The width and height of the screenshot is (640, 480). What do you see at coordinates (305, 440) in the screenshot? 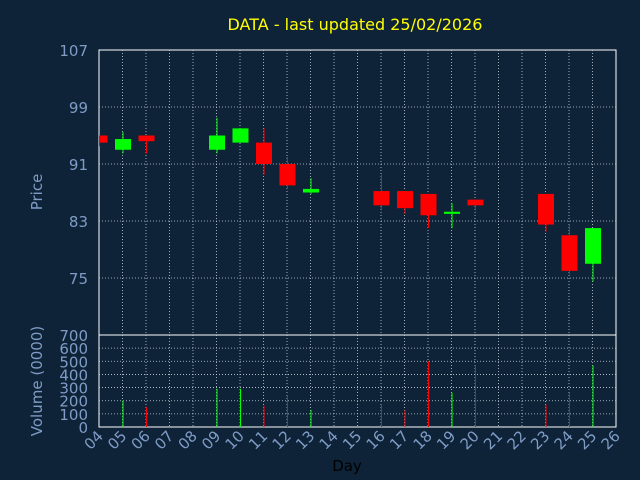
I see `day-tick-label: 13` at bounding box center [305, 440].